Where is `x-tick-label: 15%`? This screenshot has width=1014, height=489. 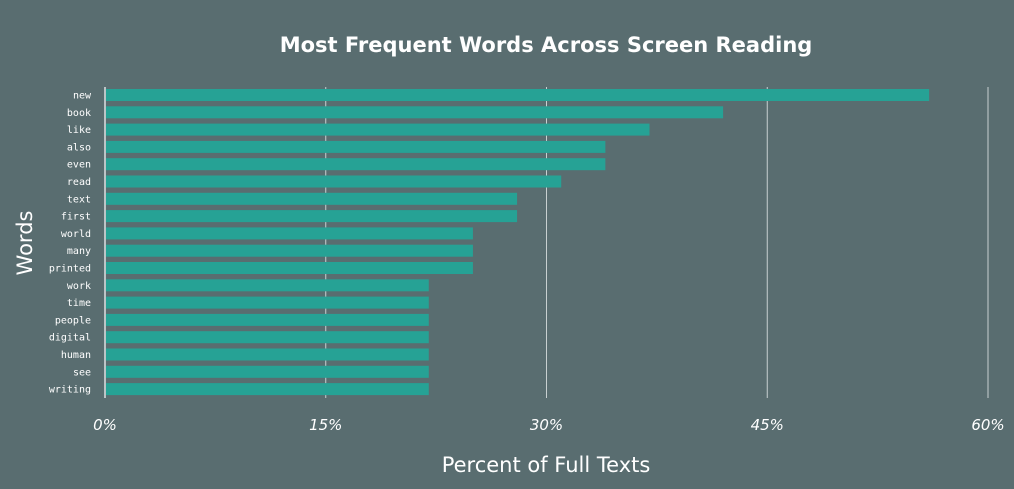 x-tick-label: 15% is located at coordinates (325, 425).